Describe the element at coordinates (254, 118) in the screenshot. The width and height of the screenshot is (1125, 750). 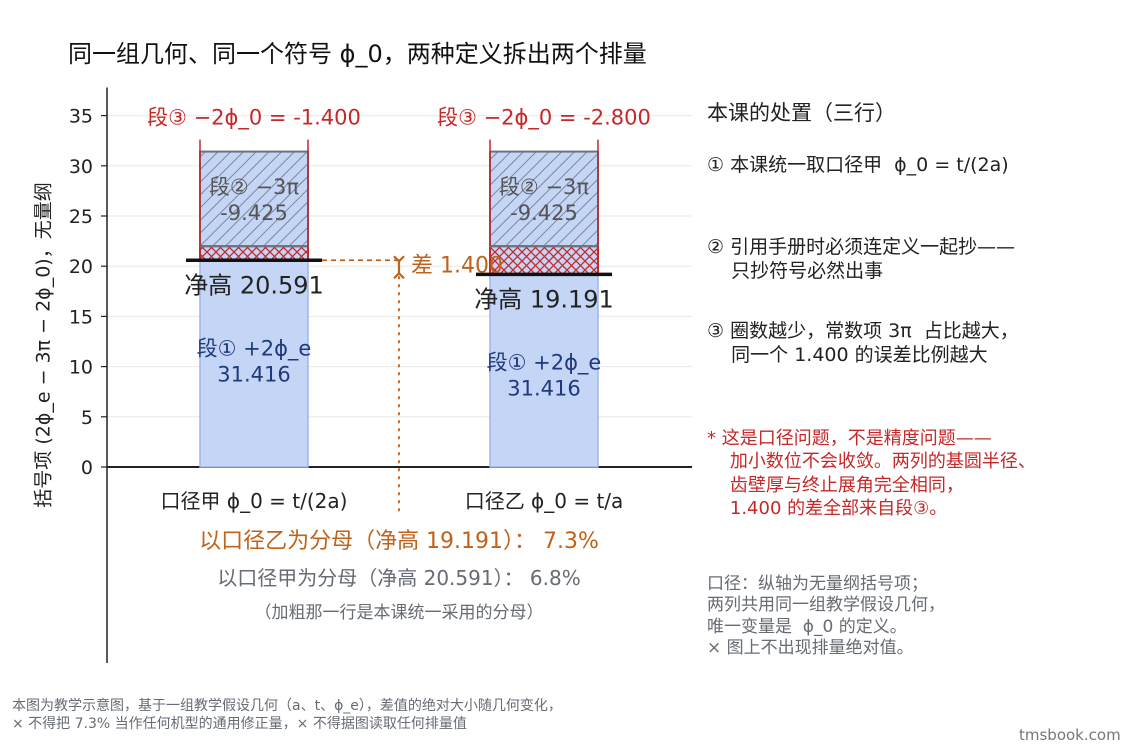
I see `seg3-value-label: 段③ −2ϕ_0 = -1.400` at that location.